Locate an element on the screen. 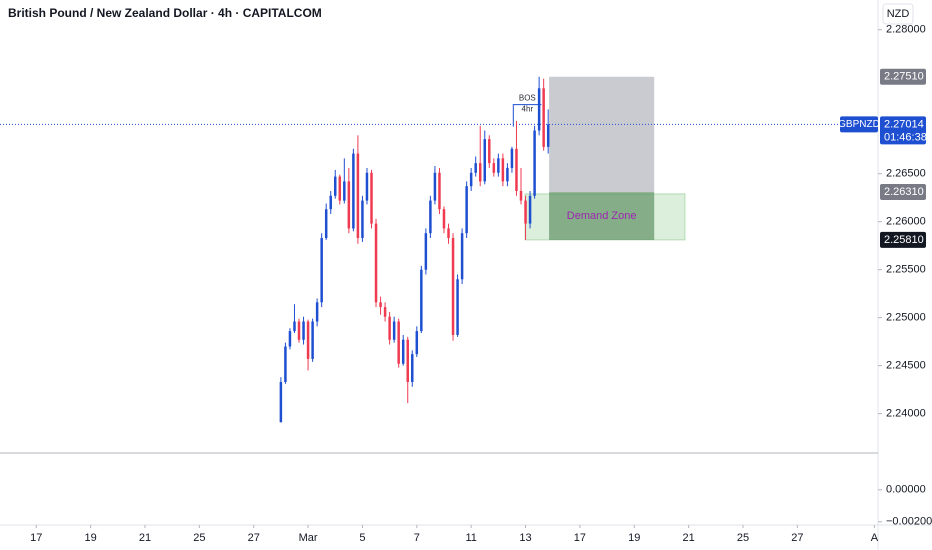  last-price-box is located at coordinates (903, 130).